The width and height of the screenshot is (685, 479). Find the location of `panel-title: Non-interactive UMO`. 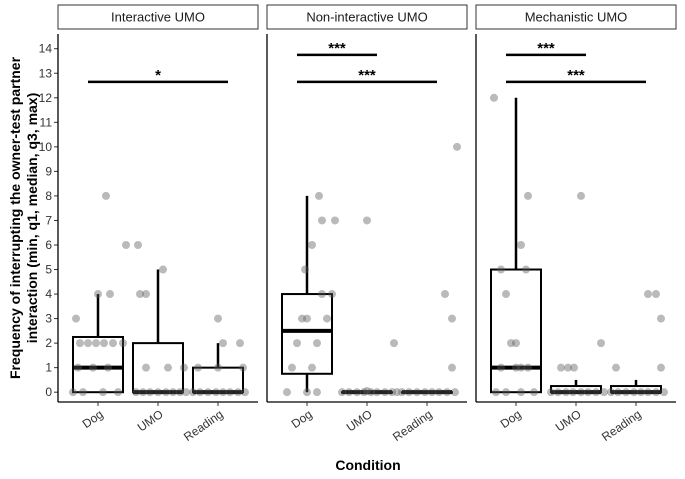

panel-title: Non-interactive UMO is located at coordinates (366, 17).